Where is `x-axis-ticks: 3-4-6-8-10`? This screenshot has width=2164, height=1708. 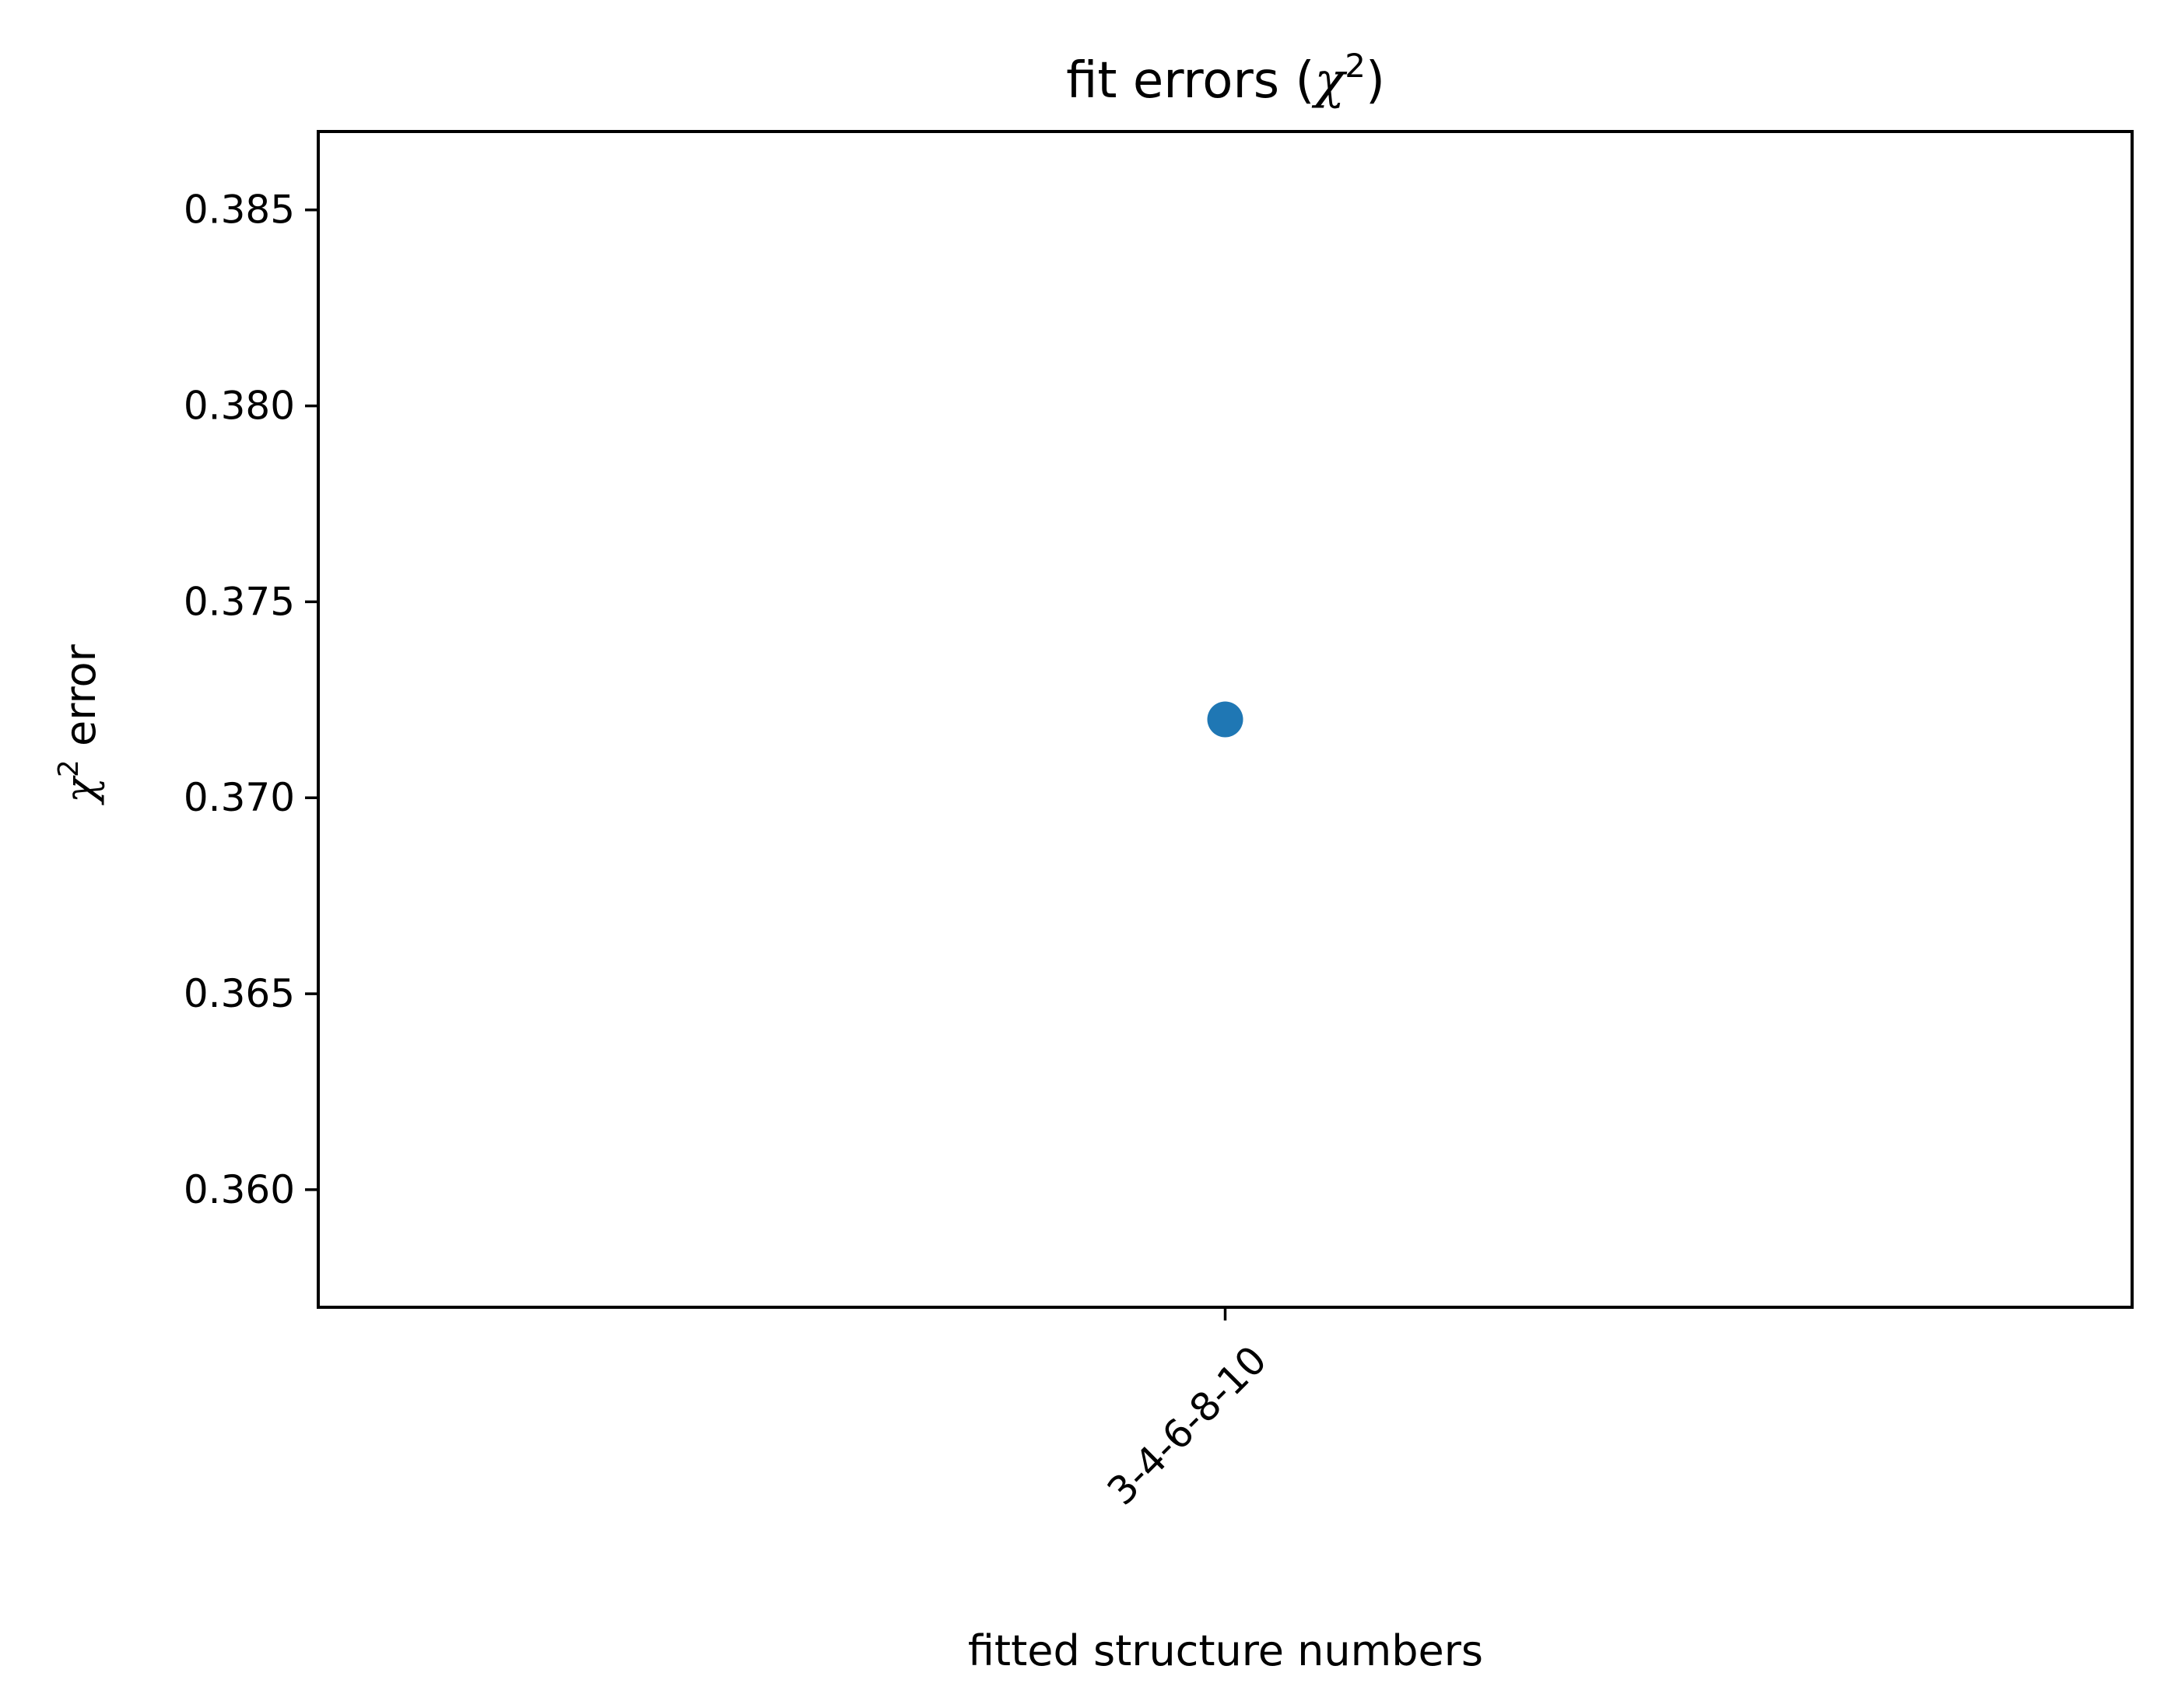 x-axis-ticks: 3-4-6-8-10 is located at coordinates (1187, 1410).